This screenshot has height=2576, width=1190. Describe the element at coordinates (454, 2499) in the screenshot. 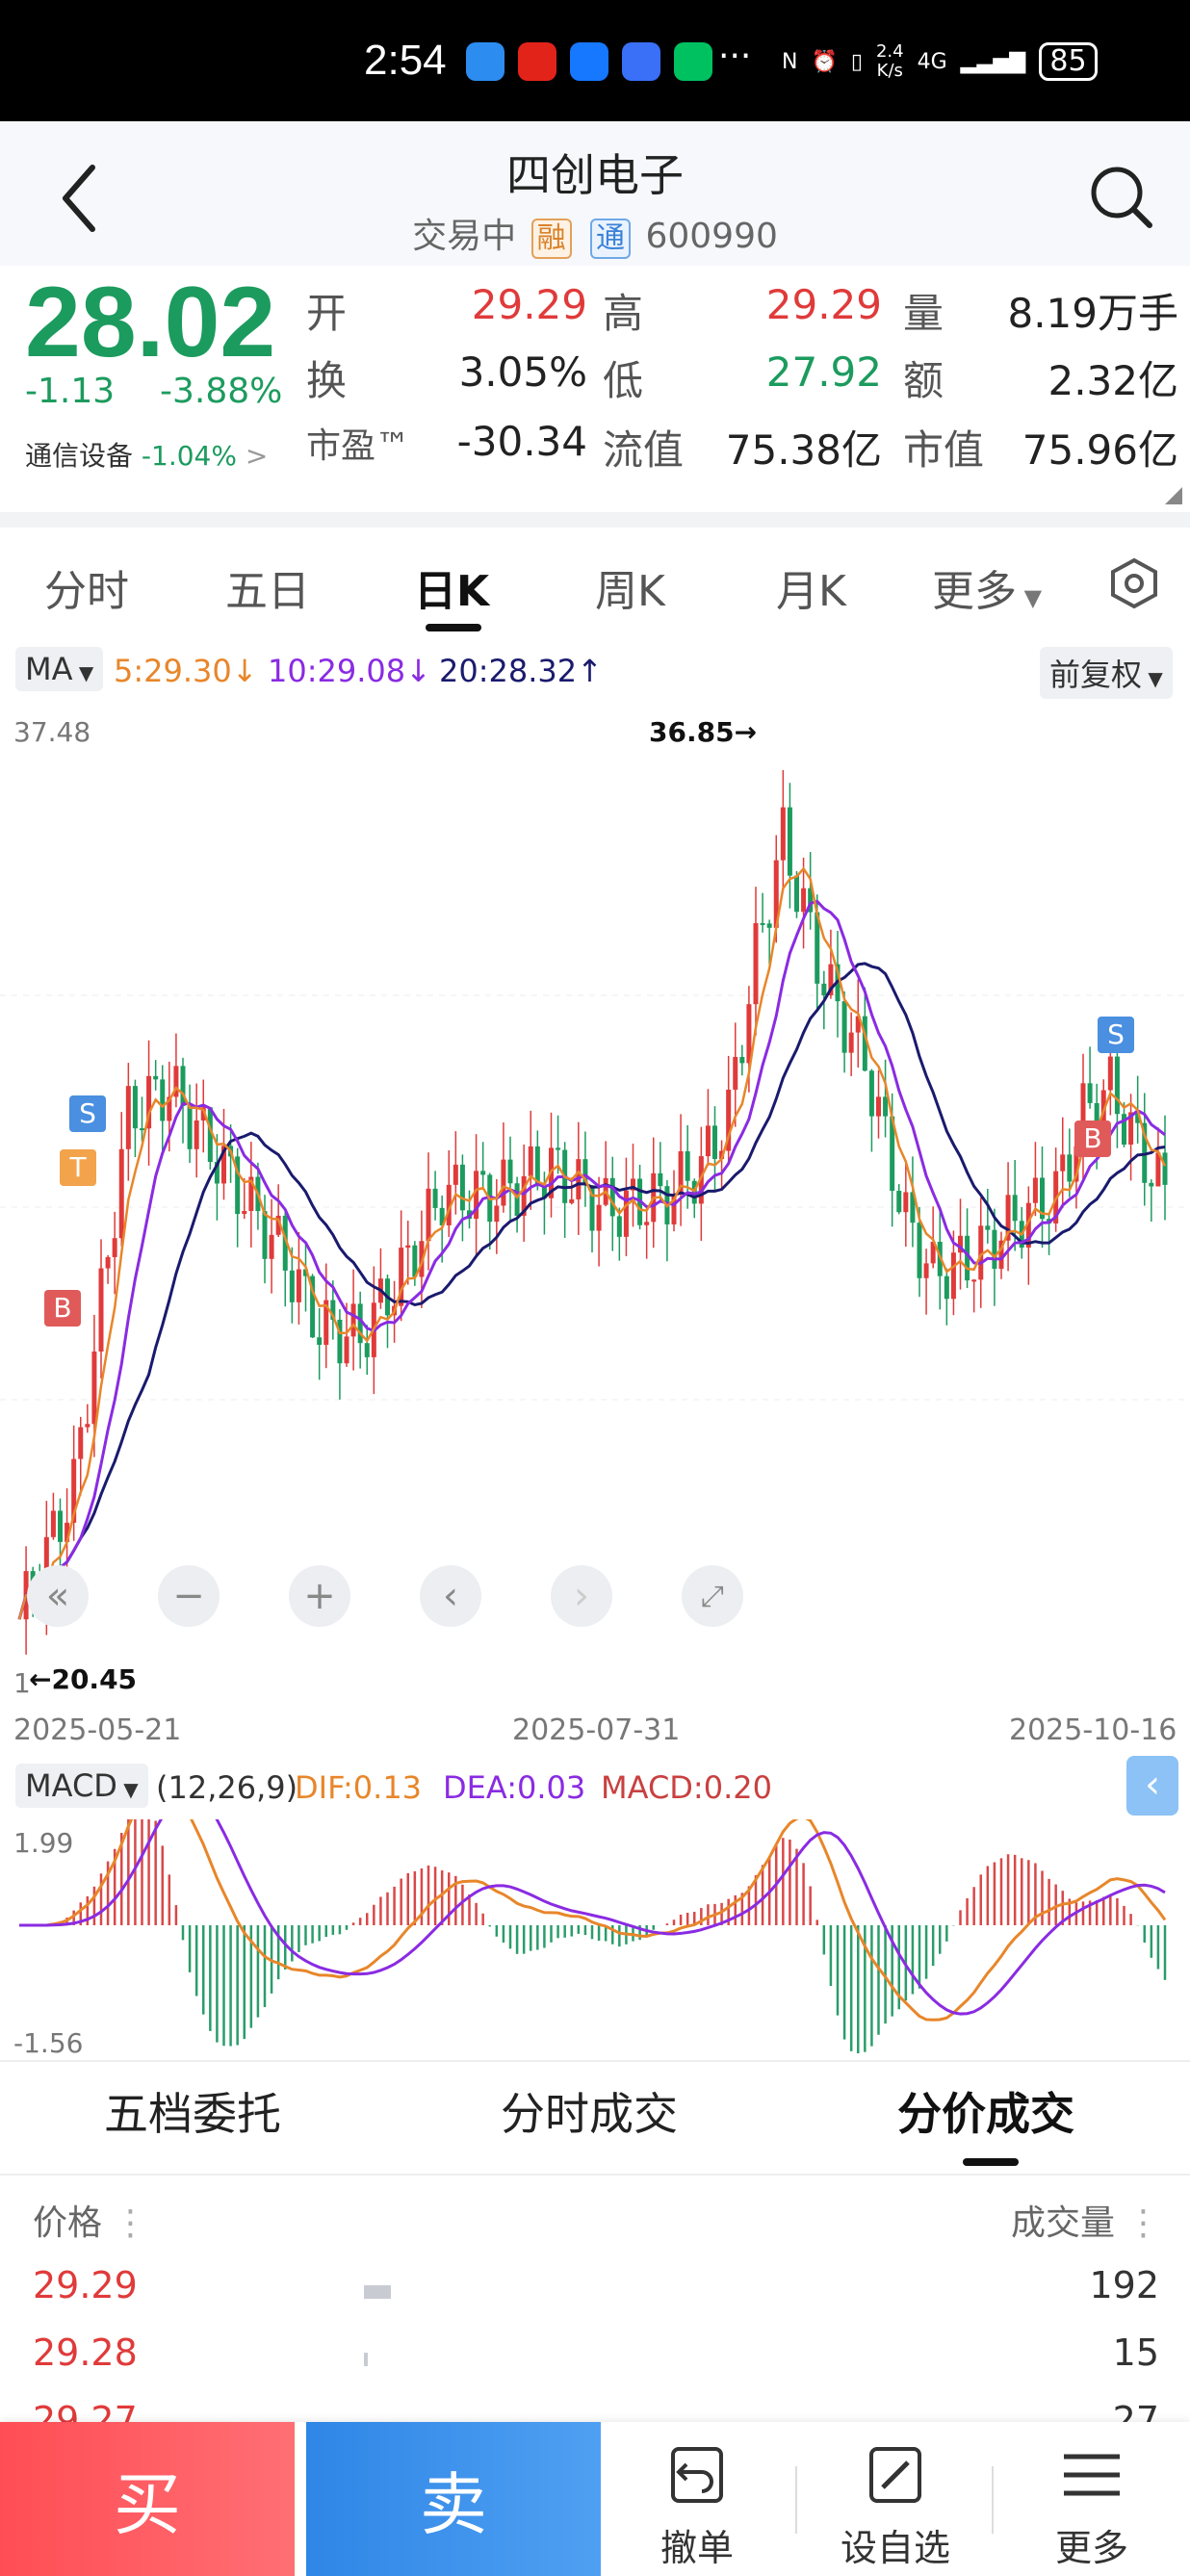

I see `sell-button: 卖` at that location.